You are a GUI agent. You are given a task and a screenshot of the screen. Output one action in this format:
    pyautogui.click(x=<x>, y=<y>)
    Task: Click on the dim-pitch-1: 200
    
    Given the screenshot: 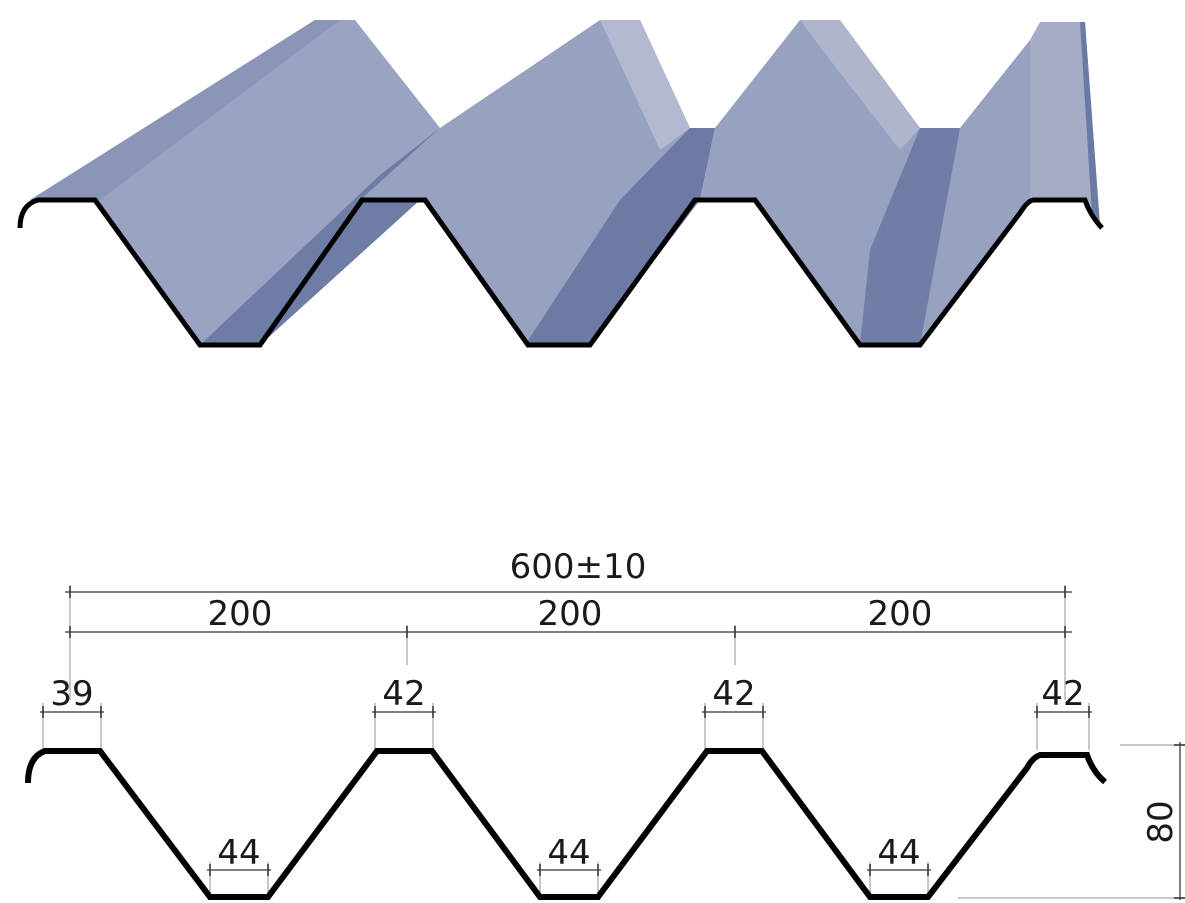 What is the action you would take?
    pyautogui.click(x=240, y=614)
    